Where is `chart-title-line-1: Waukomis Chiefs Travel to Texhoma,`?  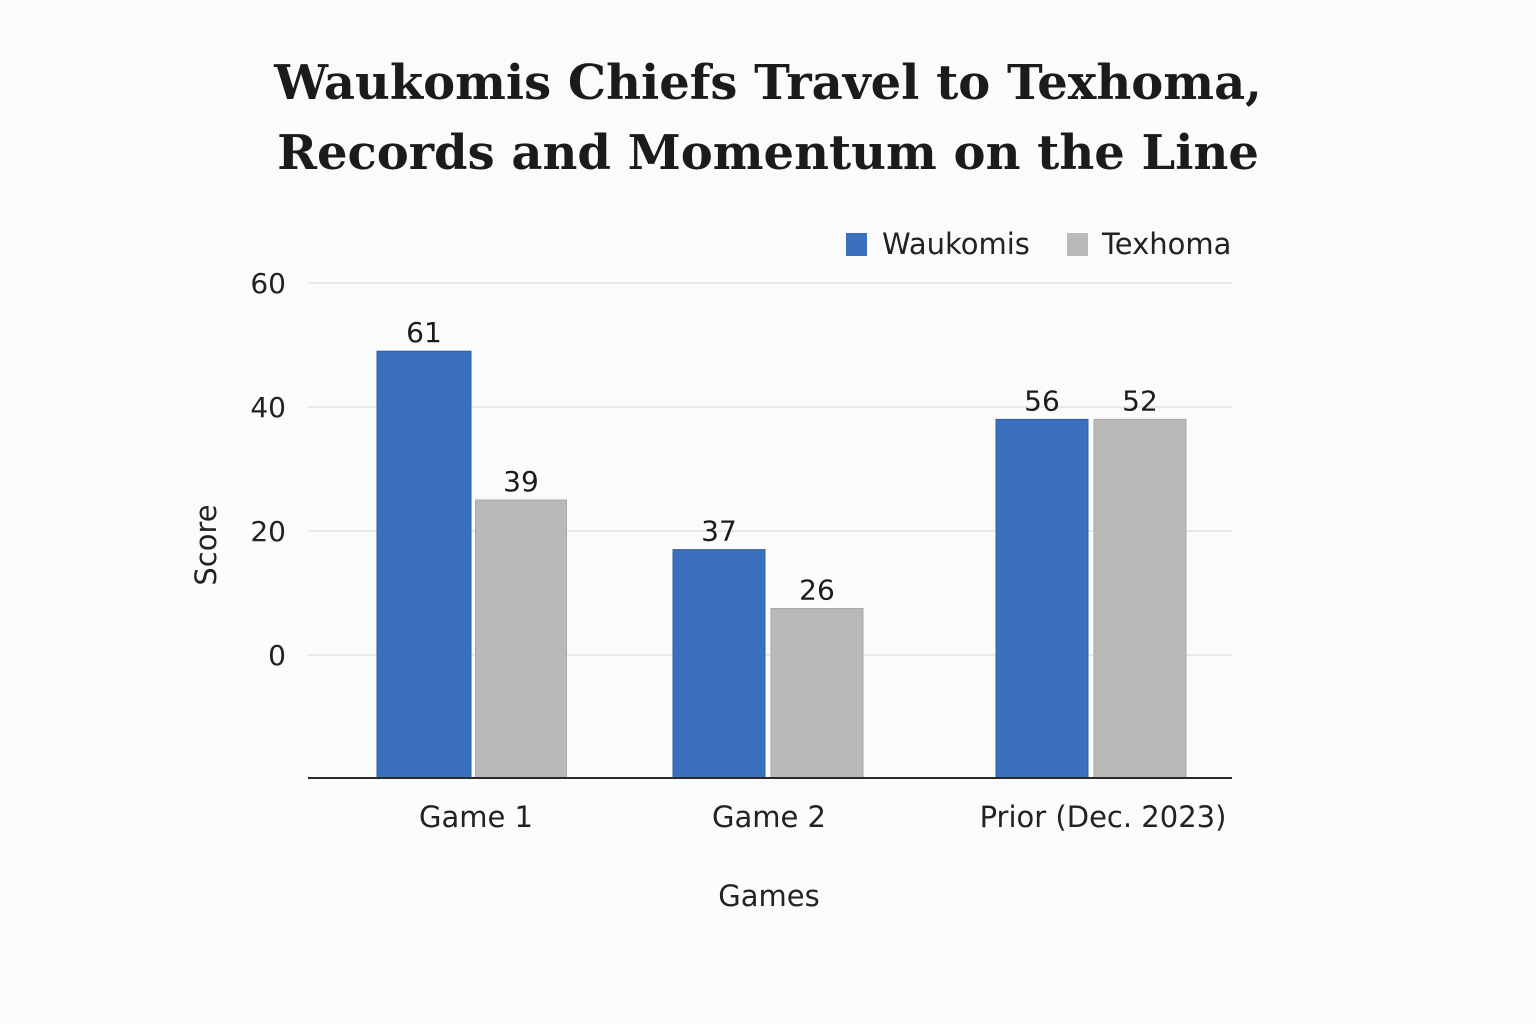
chart-title-line-1: Waukomis Chiefs Travel to Texhoma, is located at coordinates (768, 83).